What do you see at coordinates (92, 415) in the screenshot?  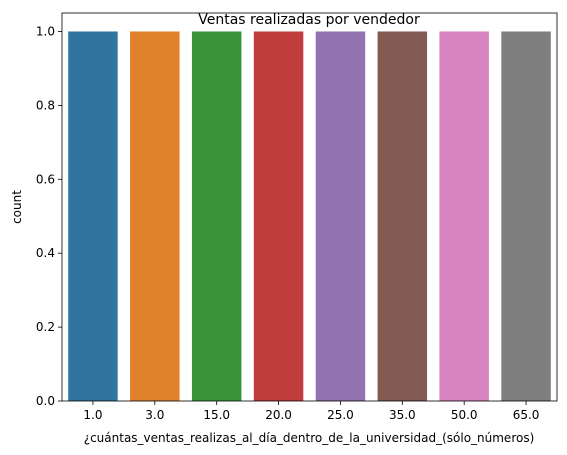 I see `x-tick-label: 1.0` at bounding box center [92, 415].